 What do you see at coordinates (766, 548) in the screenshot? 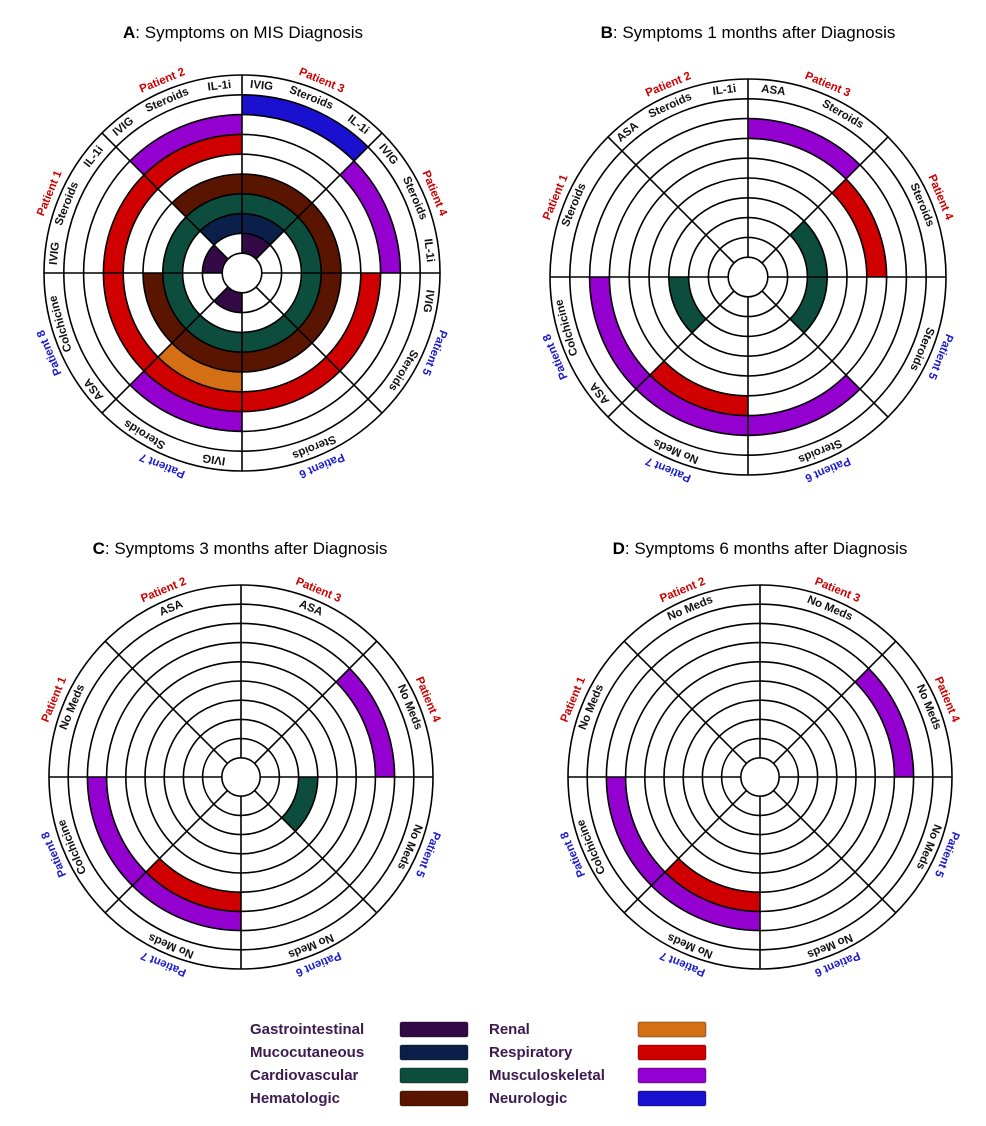
I see `title-text: : Symptoms 6 months after Diagnosis` at bounding box center [766, 548].